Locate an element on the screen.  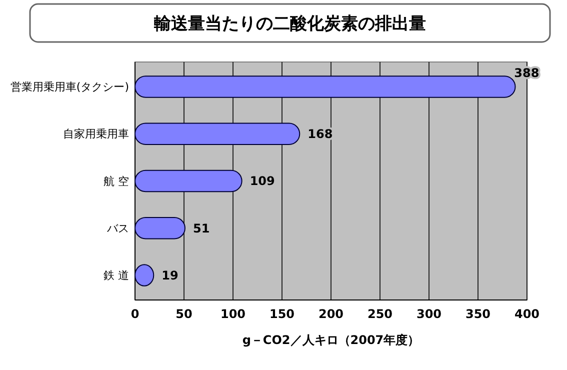
data-label: 109 is located at coordinates (262, 181).